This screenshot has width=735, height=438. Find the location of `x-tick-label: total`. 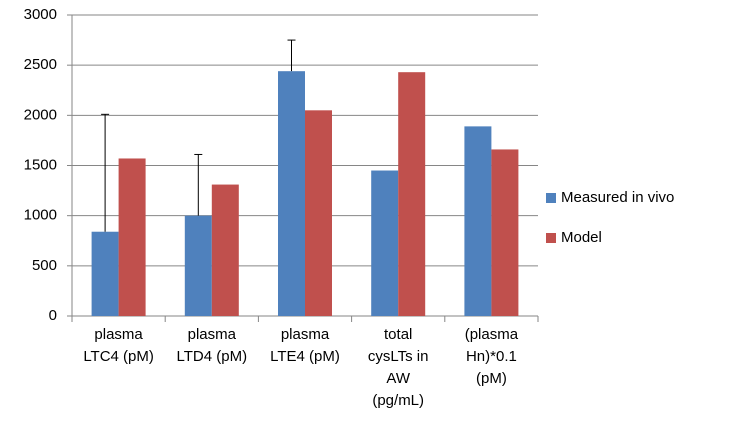

x-tick-label: total is located at coordinates (398, 334).